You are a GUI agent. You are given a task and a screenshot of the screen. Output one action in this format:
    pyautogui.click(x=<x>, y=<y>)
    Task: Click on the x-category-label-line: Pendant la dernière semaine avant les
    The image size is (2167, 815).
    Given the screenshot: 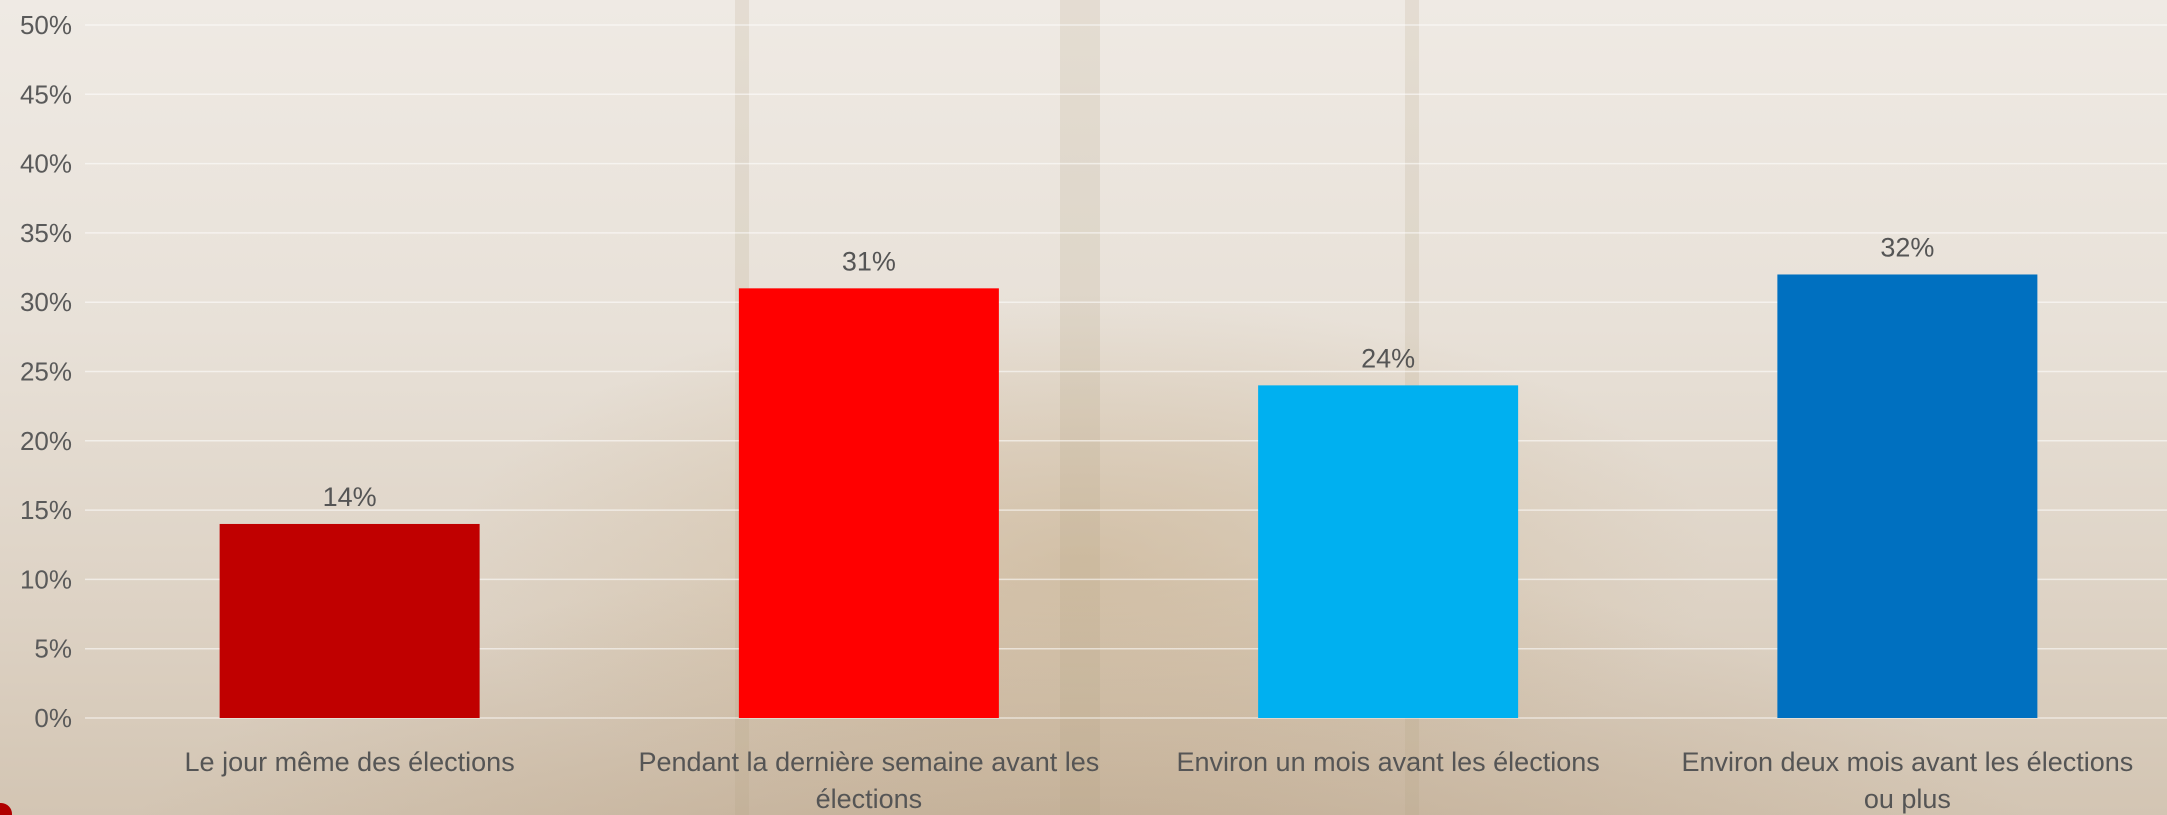 What is the action you would take?
    pyautogui.click(x=868, y=762)
    